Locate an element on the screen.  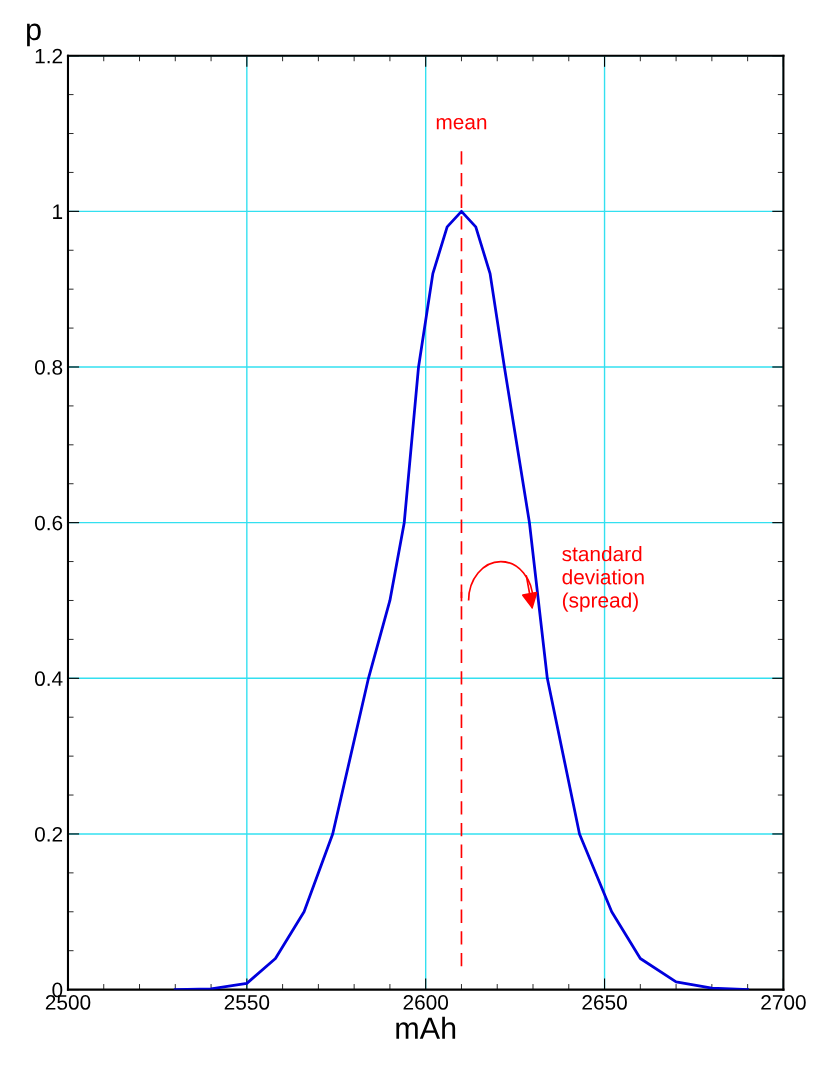
x-tick-label: 2650 is located at coordinates (604, 1002).